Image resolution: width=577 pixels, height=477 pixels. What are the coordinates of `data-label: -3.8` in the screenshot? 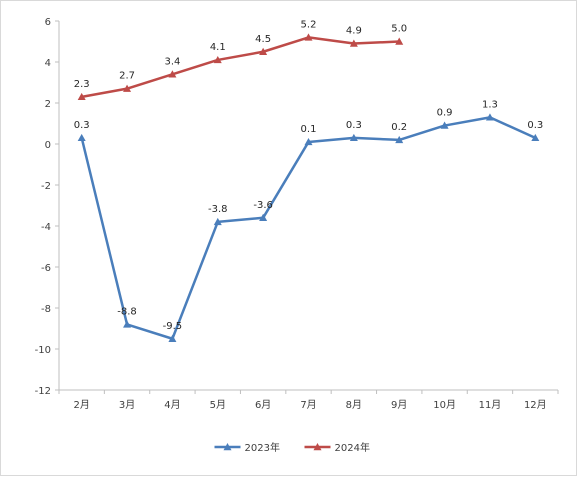 It's located at (218, 209).